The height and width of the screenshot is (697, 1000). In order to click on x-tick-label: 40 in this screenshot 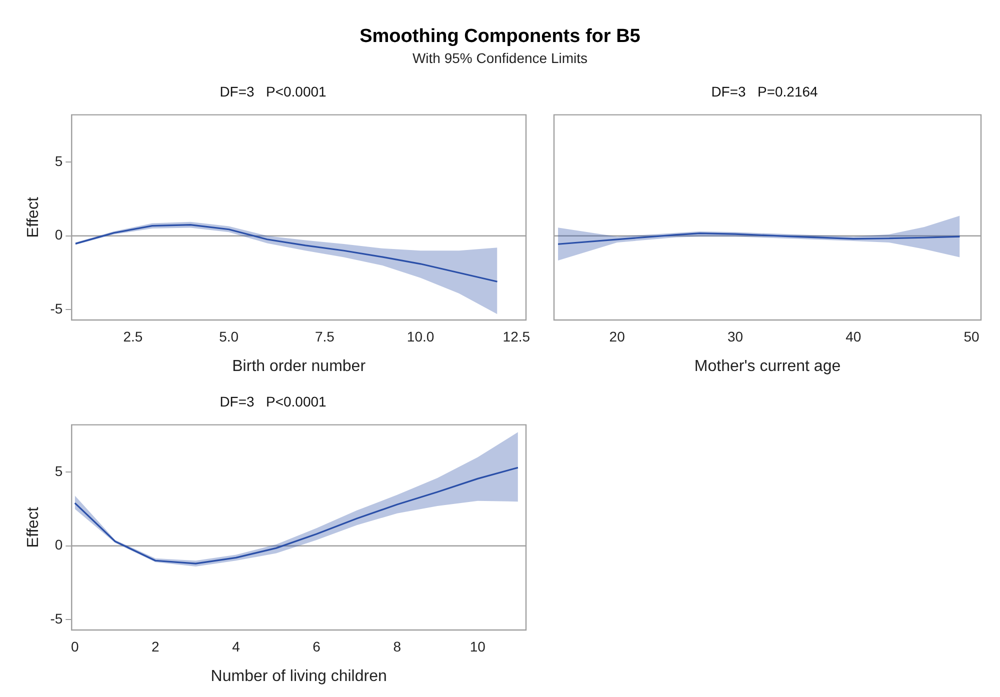, I will do `click(854, 336)`.